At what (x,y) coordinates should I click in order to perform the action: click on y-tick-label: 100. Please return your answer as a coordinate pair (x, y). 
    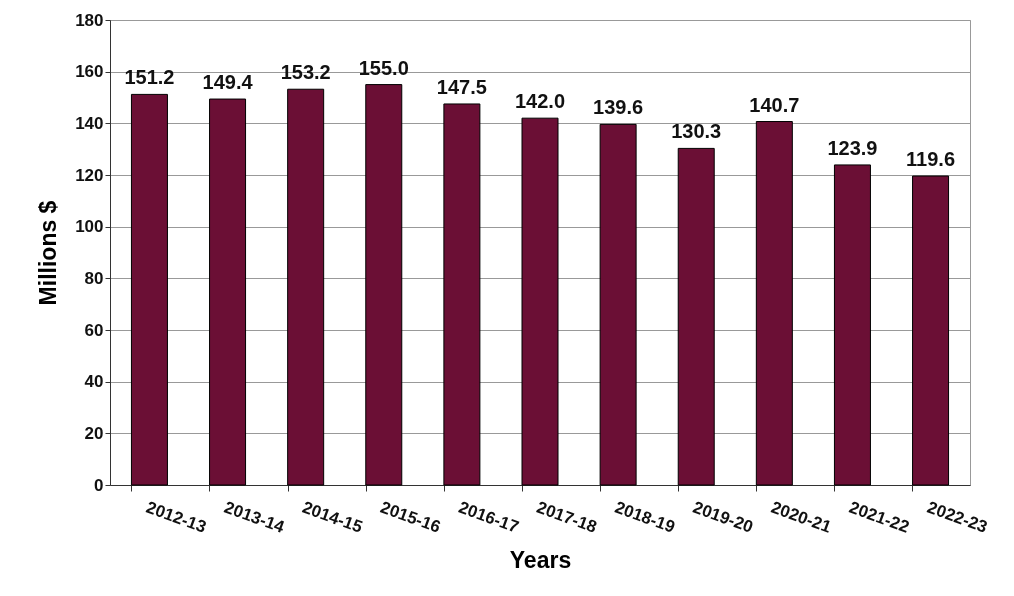
    Looking at the image, I should click on (89, 227).